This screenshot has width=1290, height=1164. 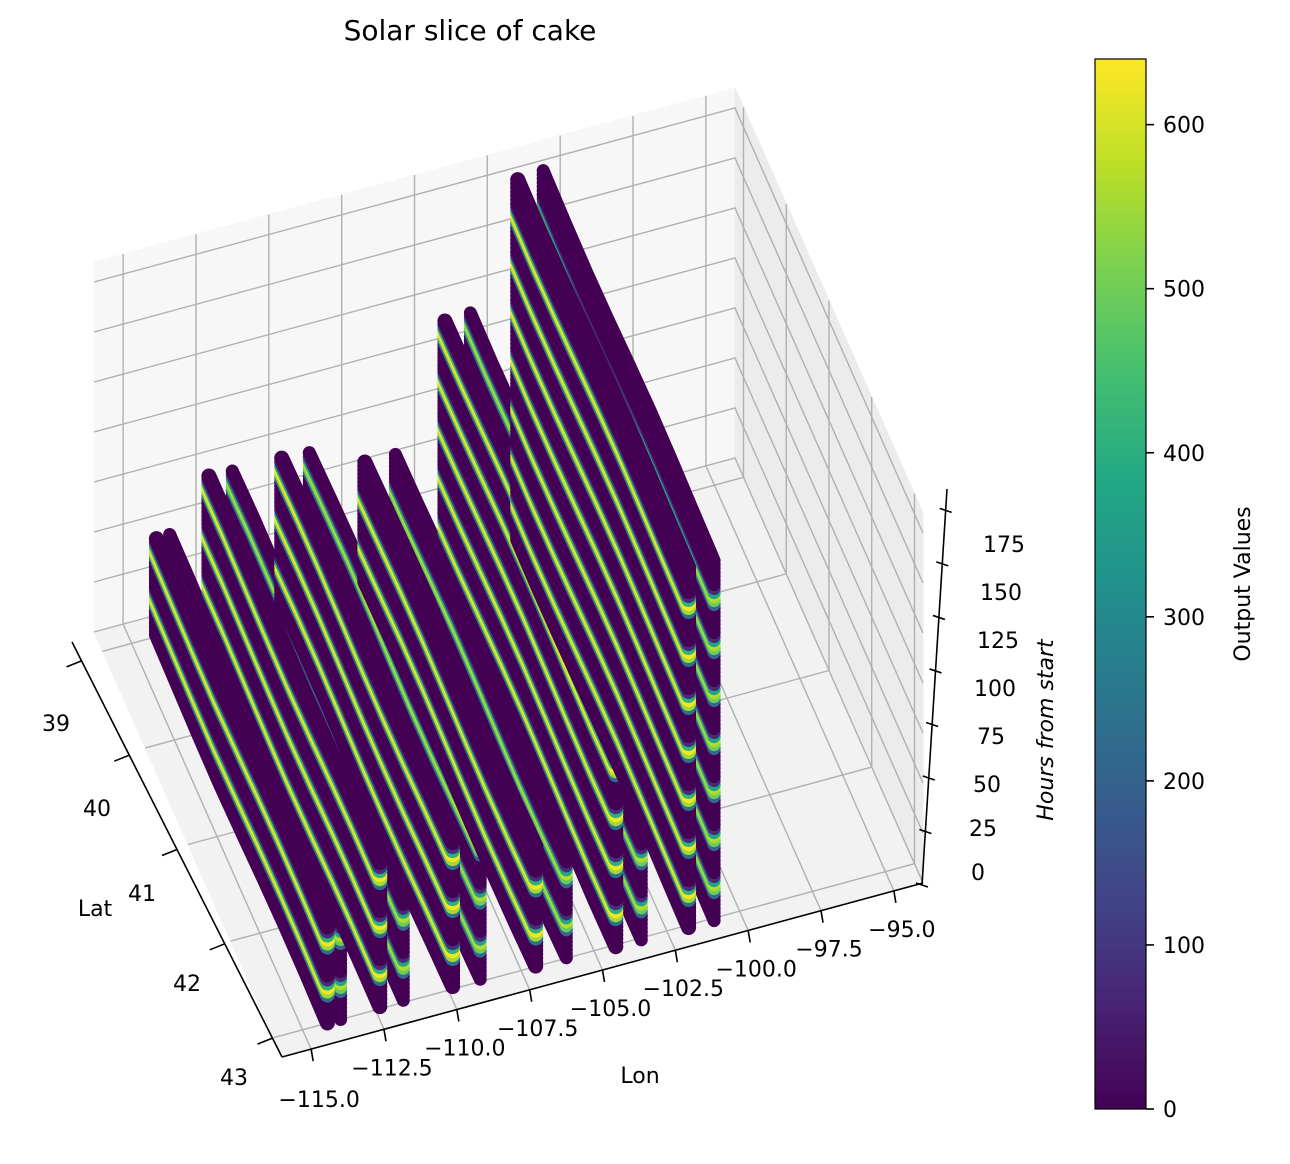 I want to click on z-tick-label: 75, so click(x=991, y=737).